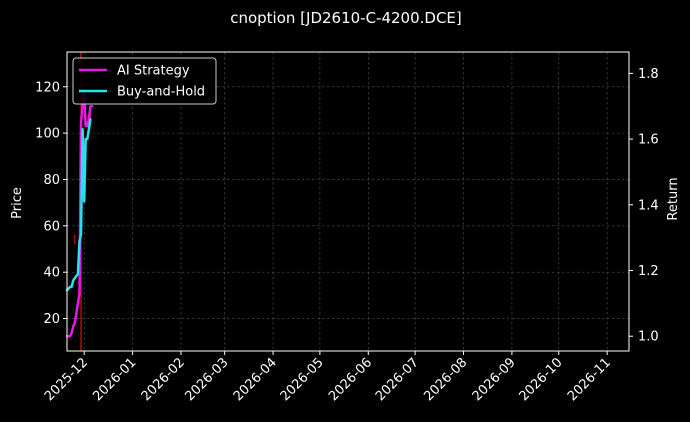 The width and height of the screenshot is (690, 422). What do you see at coordinates (648, 74) in the screenshot?
I see `y2-tick-label: 1.8` at bounding box center [648, 74].